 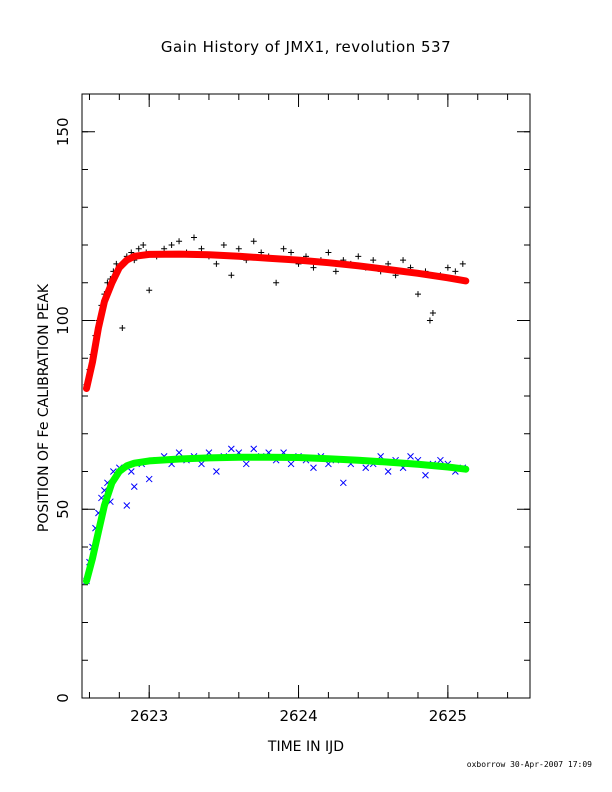 What do you see at coordinates (448, 716) in the screenshot?
I see `x-tick-label: 2625` at bounding box center [448, 716].